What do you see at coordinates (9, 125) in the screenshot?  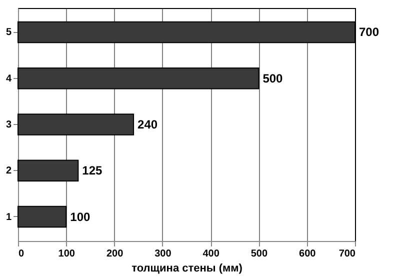 I see `y-tick-label: 3` at bounding box center [9, 125].